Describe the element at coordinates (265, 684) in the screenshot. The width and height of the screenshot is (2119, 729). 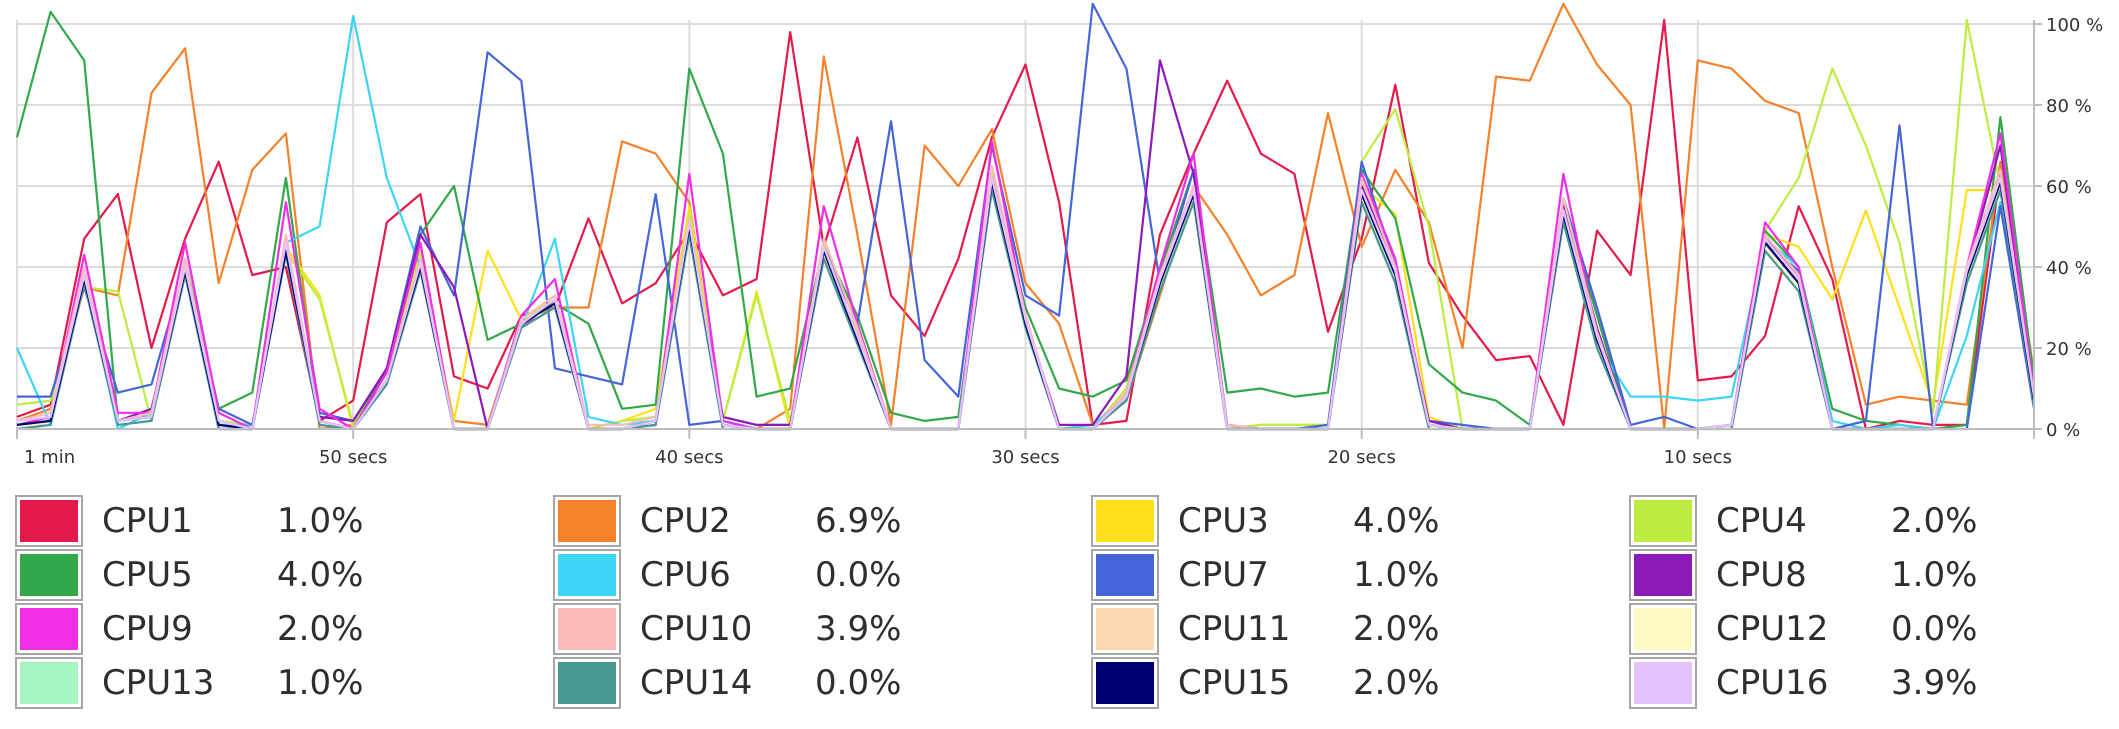
I see `legend-item-cpu13: CPU13 1.0%` at that location.